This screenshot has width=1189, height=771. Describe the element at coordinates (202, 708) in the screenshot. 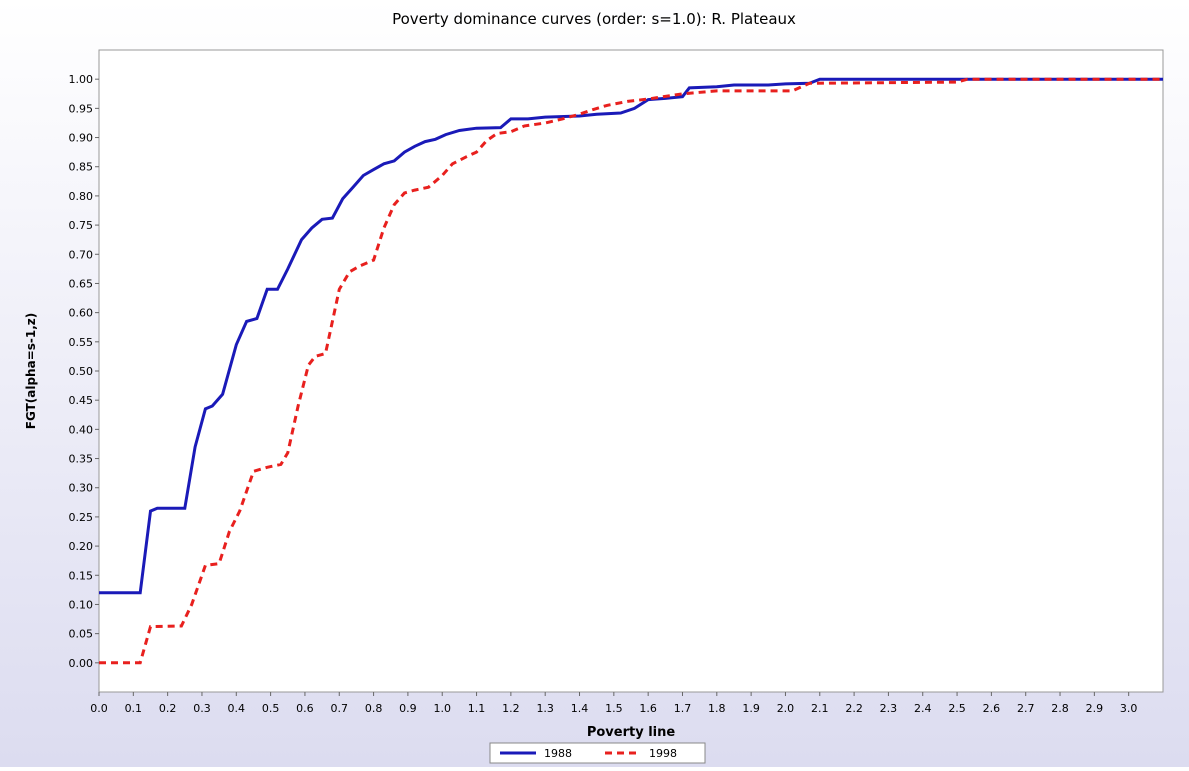

I see `x-tick-label: 0.3` at that location.